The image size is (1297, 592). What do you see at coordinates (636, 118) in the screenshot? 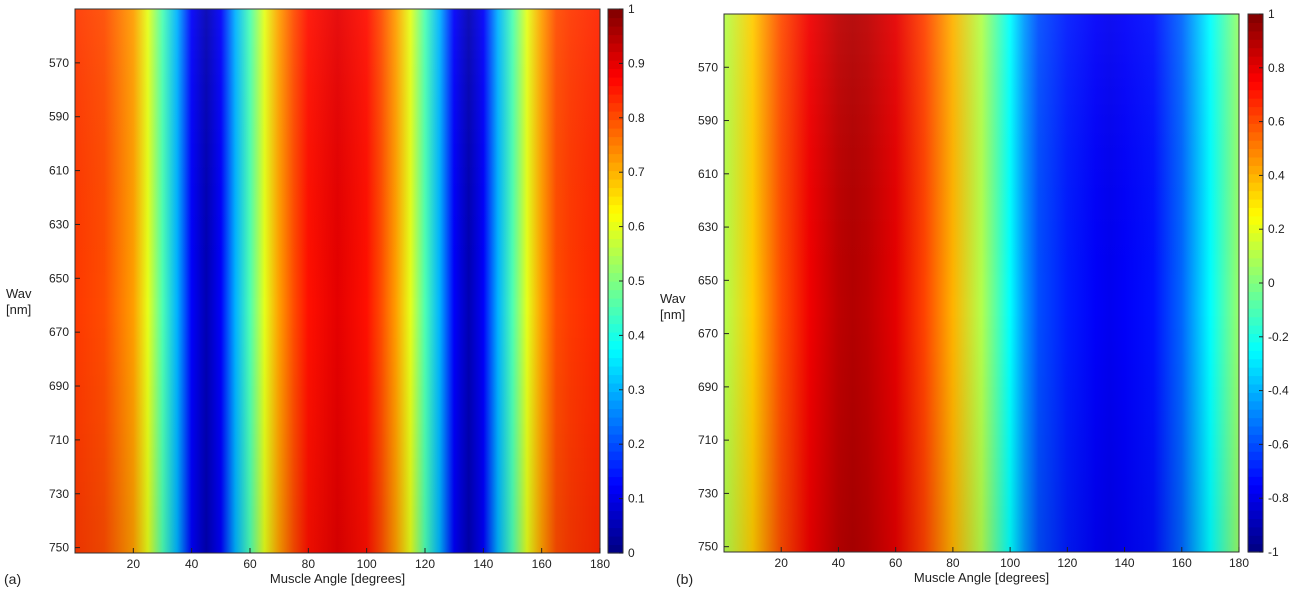
I see `colorbar-tick-label: 0.8` at bounding box center [636, 118].